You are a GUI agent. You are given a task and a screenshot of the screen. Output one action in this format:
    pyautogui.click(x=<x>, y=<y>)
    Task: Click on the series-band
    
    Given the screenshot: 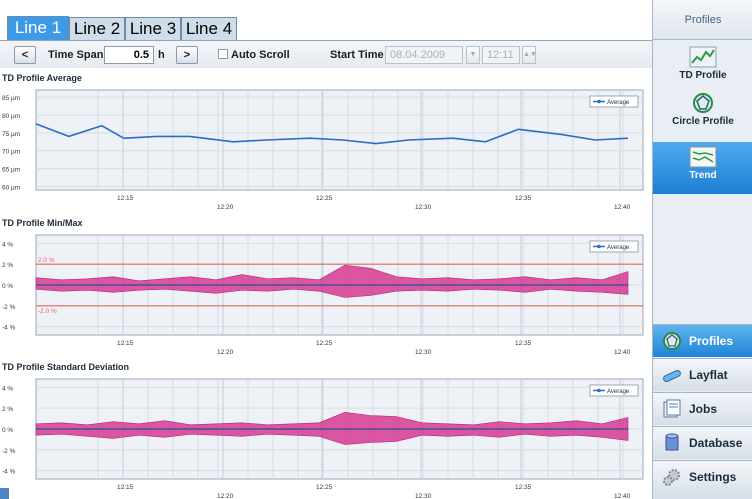 What is the action you would take?
    pyautogui.click(x=332, y=281)
    